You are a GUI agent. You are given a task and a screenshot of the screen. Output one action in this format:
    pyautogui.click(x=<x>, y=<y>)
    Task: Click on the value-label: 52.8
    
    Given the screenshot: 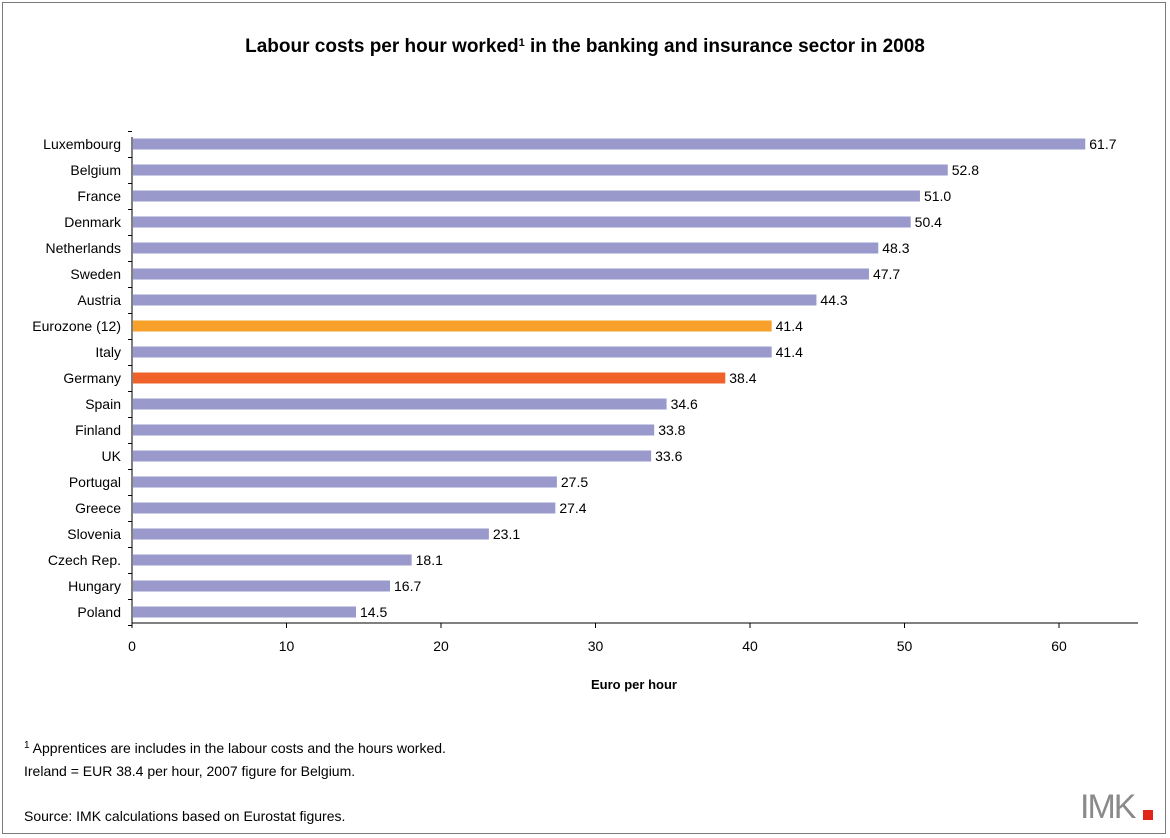 What is the action you would take?
    pyautogui.click(x=965, y=170)
    